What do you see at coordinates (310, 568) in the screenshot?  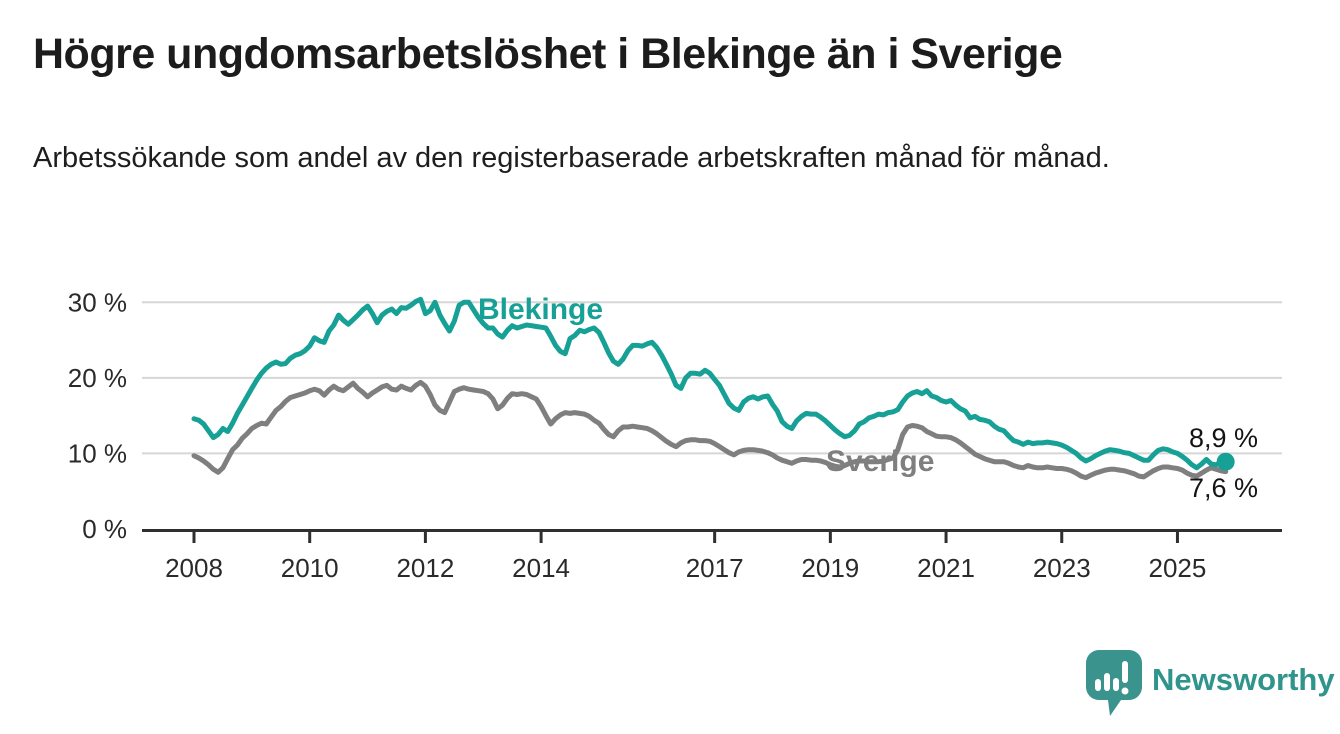 I see `x-tick-label: 2010` at bounding box center [310, 568].